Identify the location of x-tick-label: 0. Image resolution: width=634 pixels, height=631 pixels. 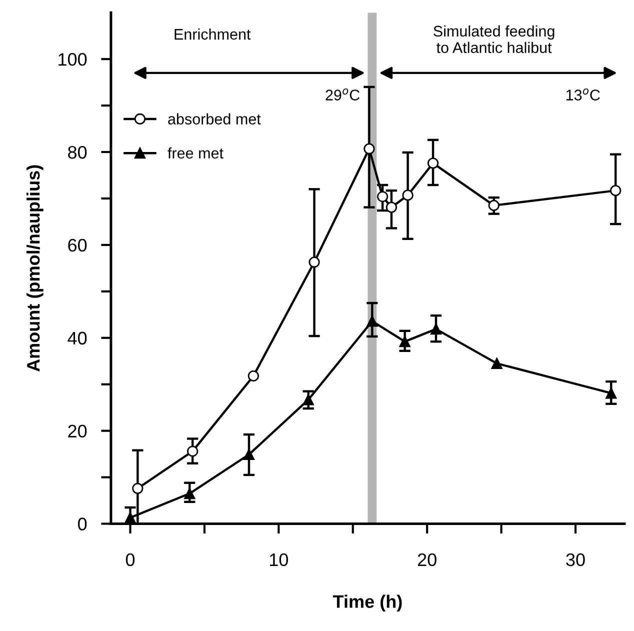
(130, 559).